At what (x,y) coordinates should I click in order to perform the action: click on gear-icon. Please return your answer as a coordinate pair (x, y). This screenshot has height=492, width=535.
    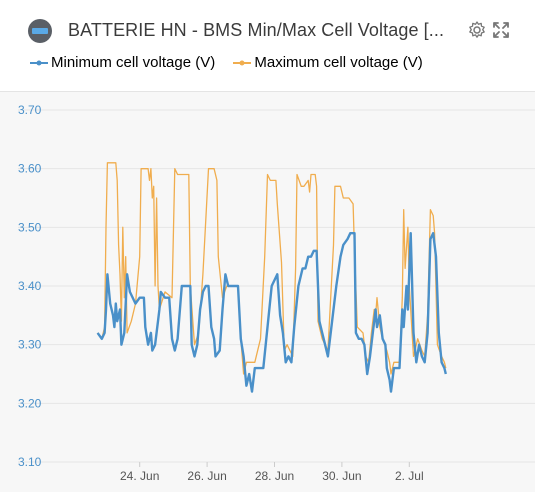
    Looking at the image, I should click on (477, 30).